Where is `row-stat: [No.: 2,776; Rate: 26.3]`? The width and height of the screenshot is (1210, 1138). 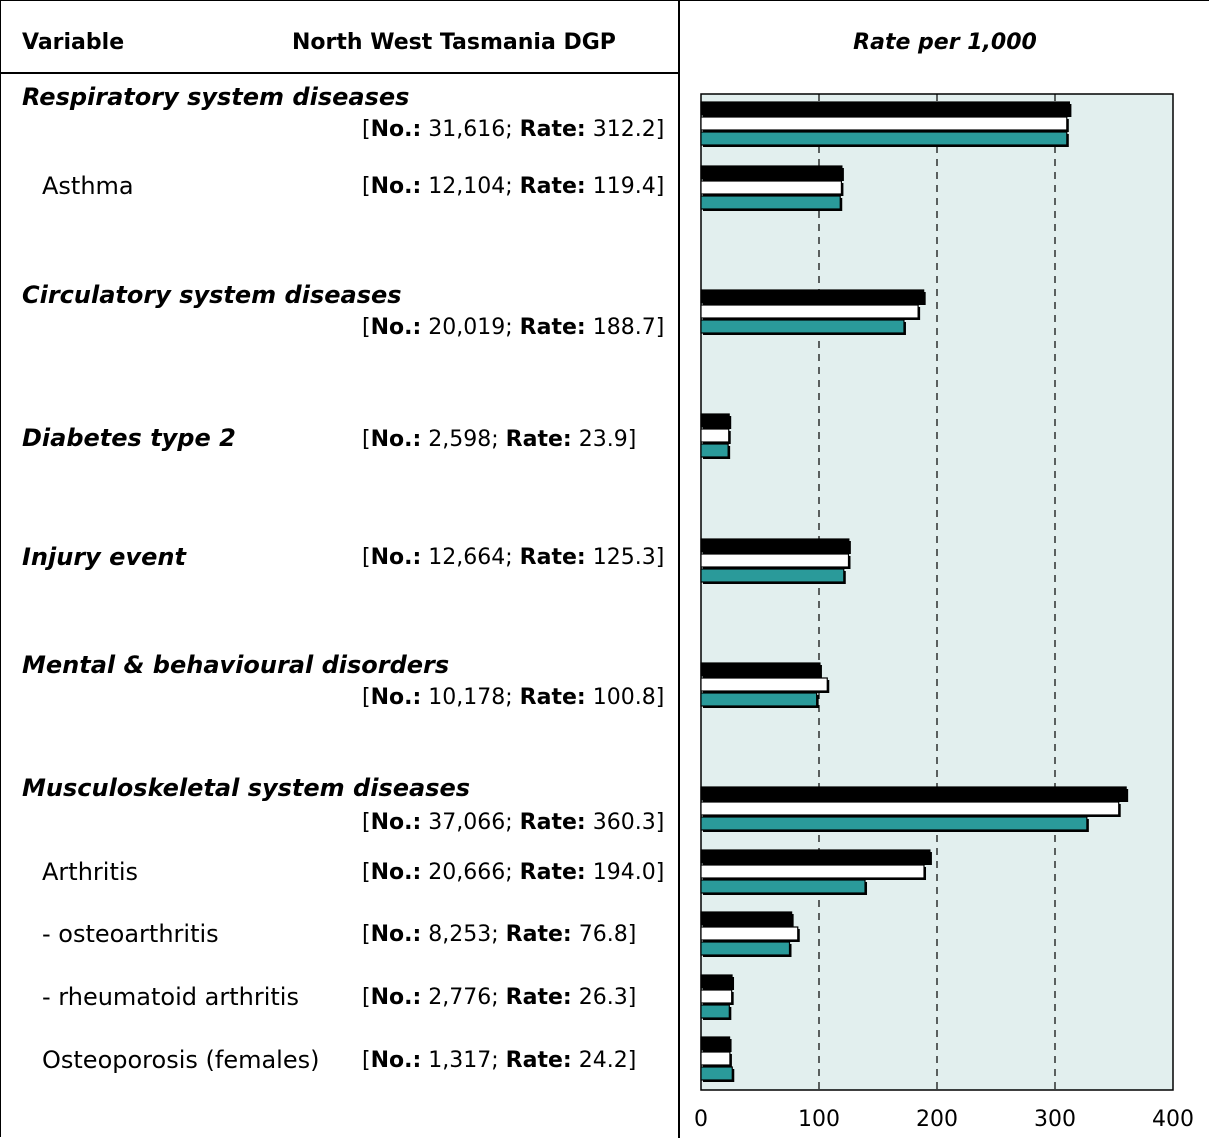 row-stat: [No.: 2,776; Rate: 26.3] is located at coordinates (499, 997).